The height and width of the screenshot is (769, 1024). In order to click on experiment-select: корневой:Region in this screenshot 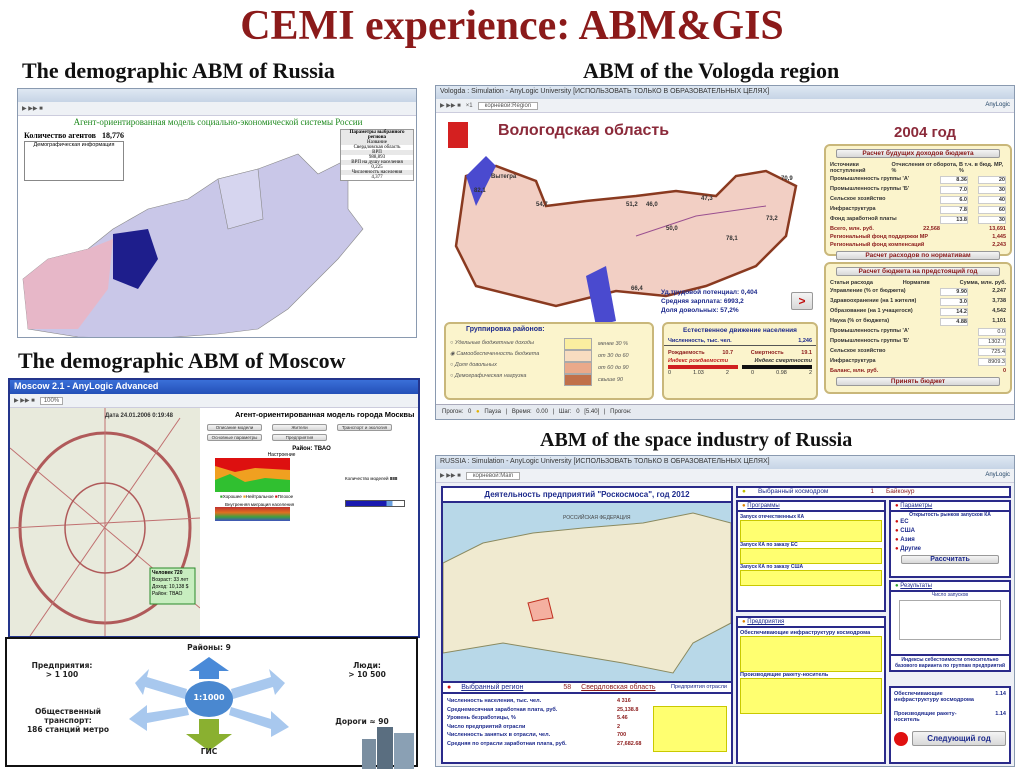, I will do `click(508, 106)`.